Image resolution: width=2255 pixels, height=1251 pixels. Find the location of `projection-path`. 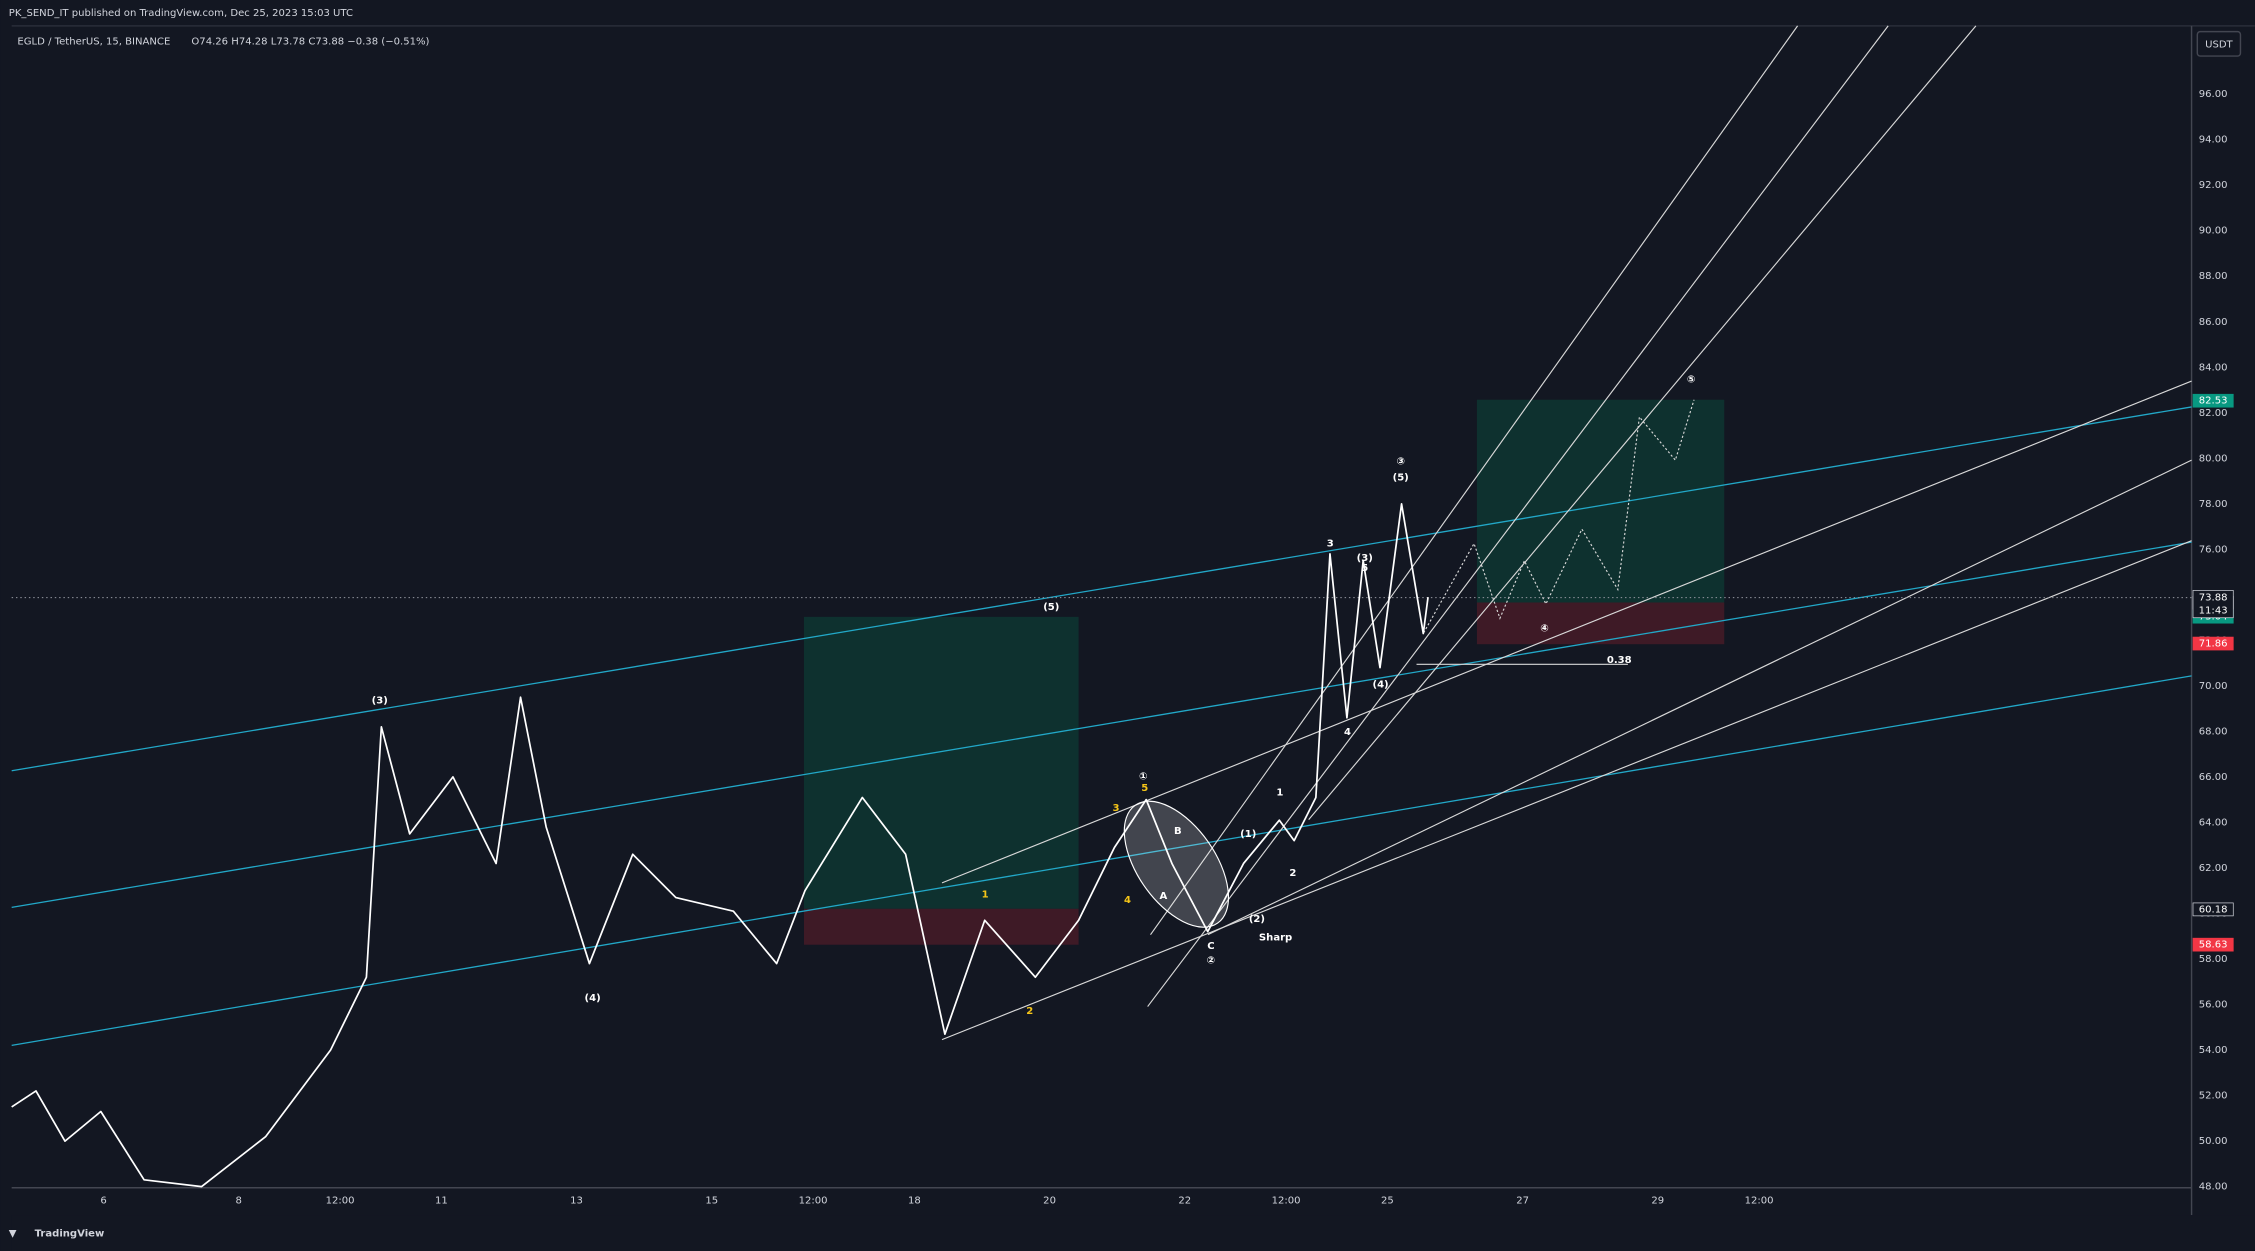

projection-path is located at coordinates (1559, 516).